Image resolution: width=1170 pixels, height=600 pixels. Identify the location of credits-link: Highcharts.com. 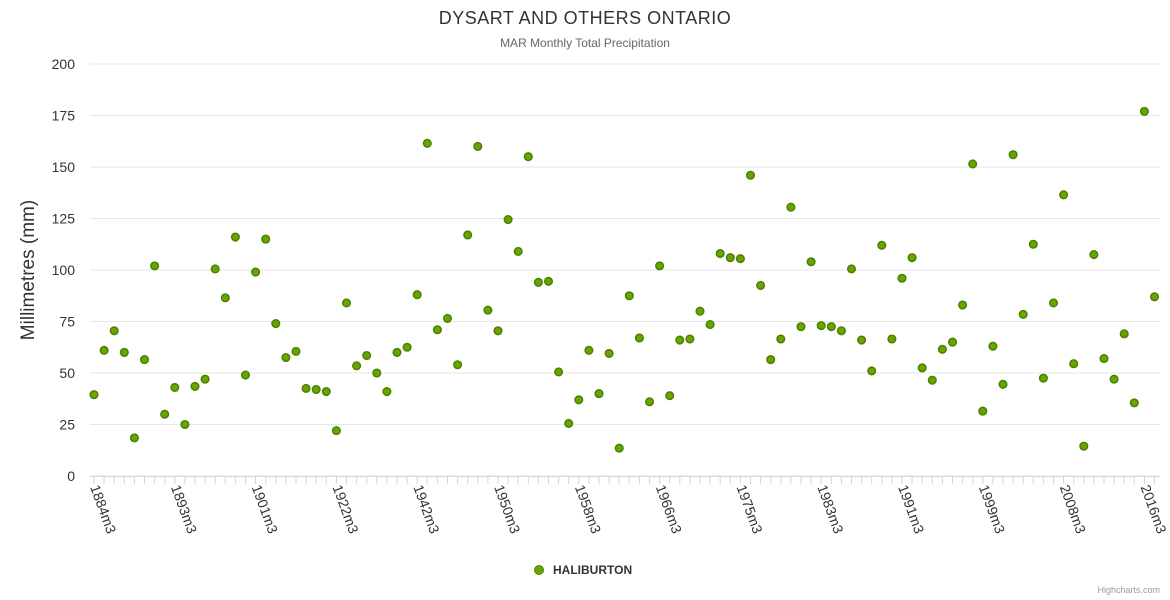
(1128, 590).